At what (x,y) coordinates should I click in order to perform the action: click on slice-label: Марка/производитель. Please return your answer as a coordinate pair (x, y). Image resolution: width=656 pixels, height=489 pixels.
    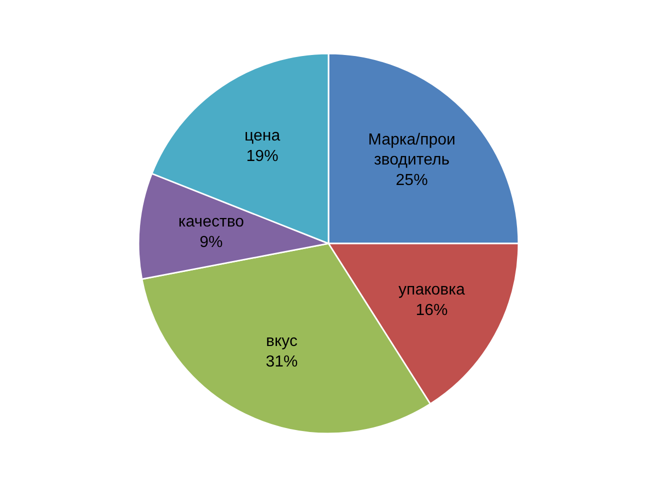
    Looking at the image, I should click on (412, 150).